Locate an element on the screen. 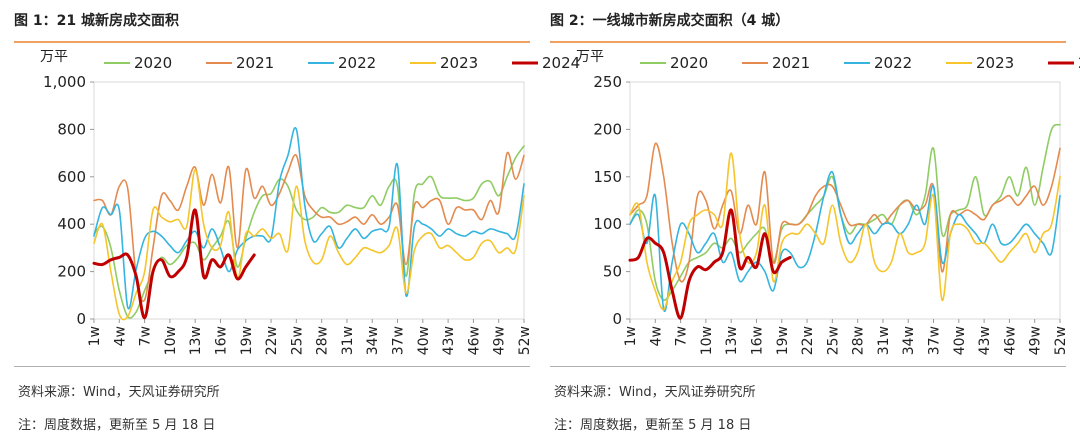 The width and height of the screenshot is (1080, 439). y-tick-label: 400 is located at coordinates (71, 224).